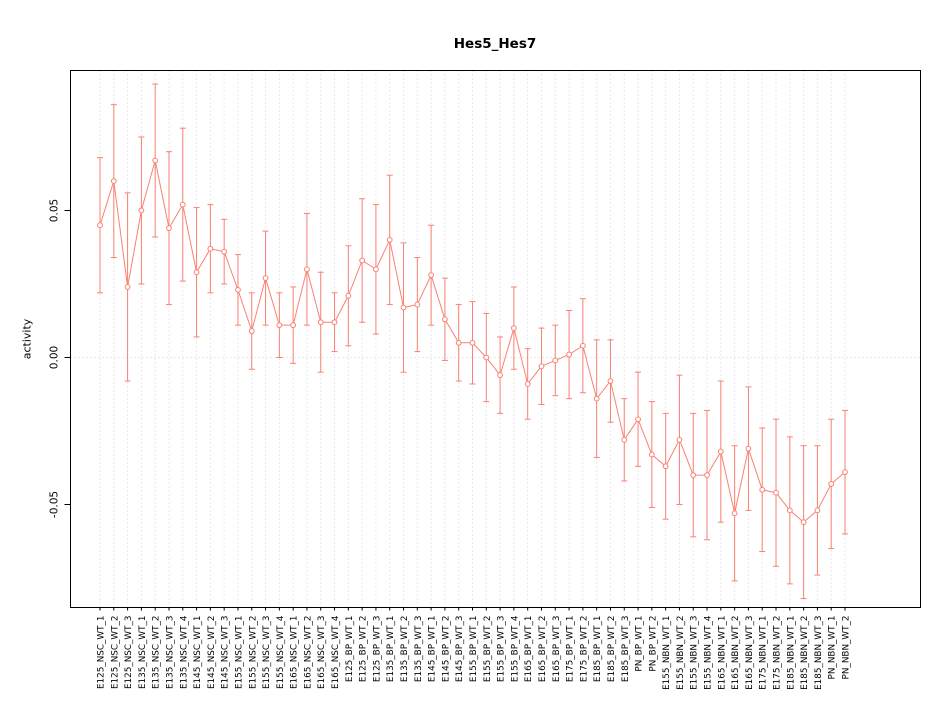 The height and width of the screenshot is (720, 945). What do you see at coordinates (391, 649) in the screenshot?
I see `x-tick-label: E135_BP_WT_1` at bounding box center [391, 649].